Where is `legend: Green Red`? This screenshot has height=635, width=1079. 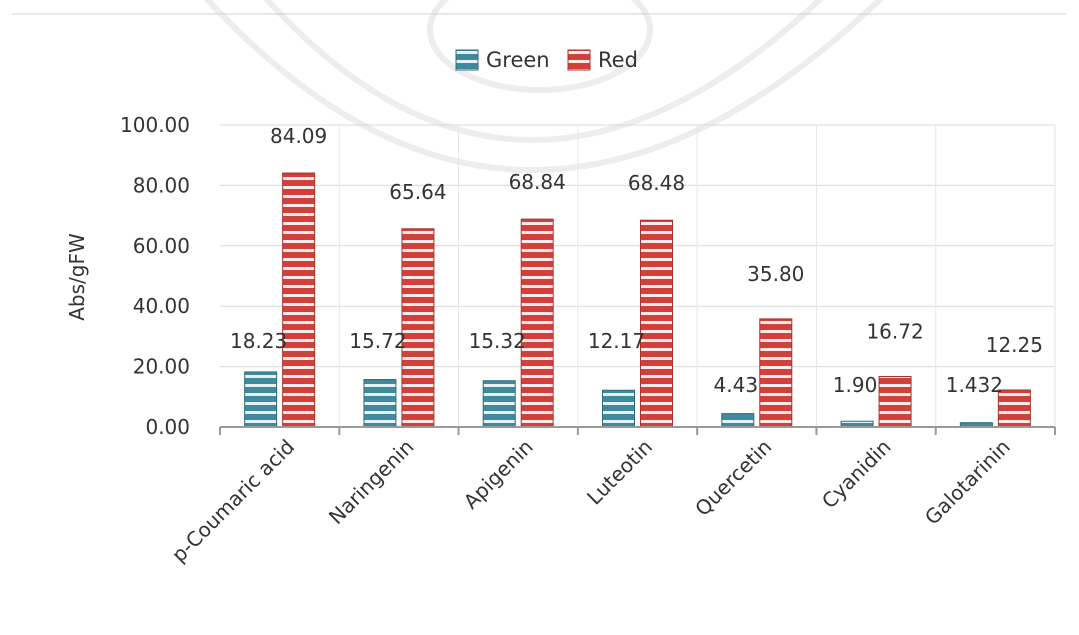 legend: Green Red is located at coordinates (546, 60).